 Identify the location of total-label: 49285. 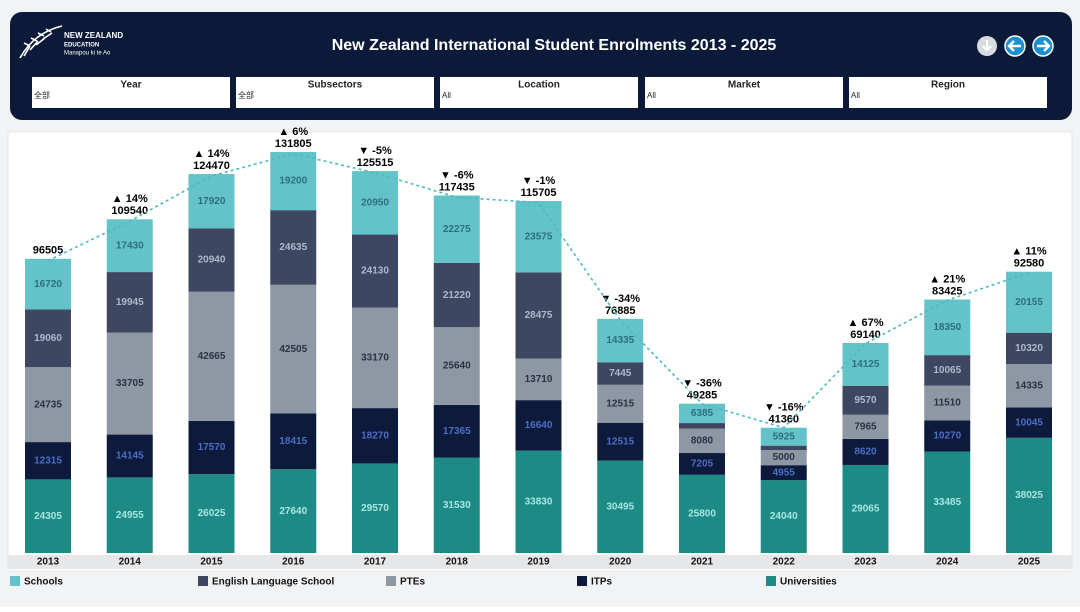
(702, 396).